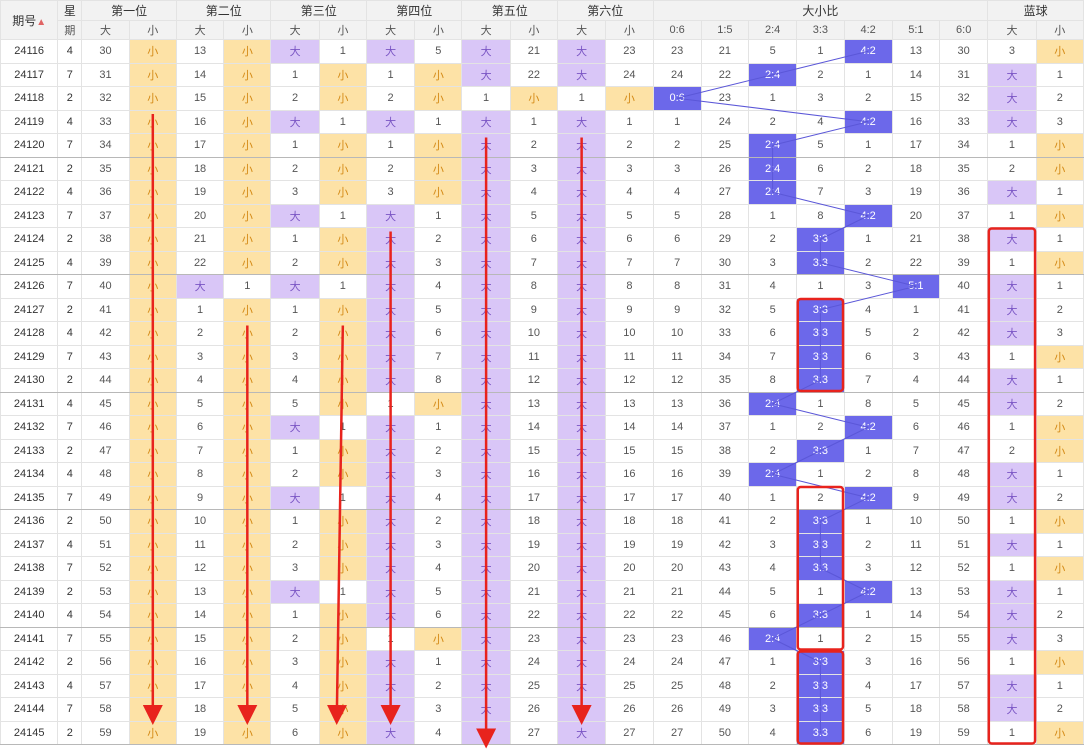  Describe the element at coordinates (1012, 380) in the screenshot. I see `blue-big-cell: 大` at that location.